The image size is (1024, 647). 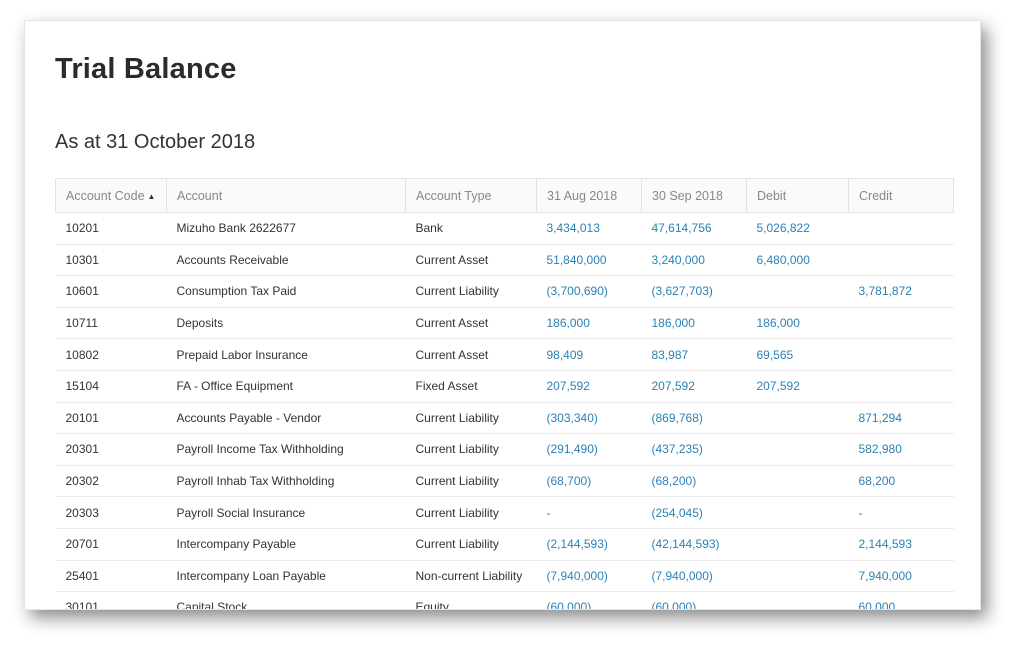 What do you see at coordinates (577, 291) in the screenshot?
I see `amount-link: (3,700,690)` at bounding box center [577, 291].